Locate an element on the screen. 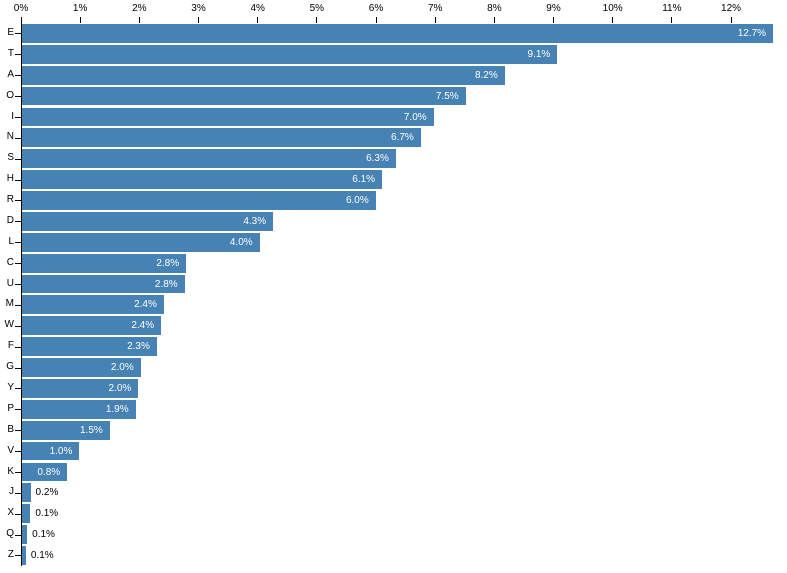  y-axis-tick-label: V is located at coordinates (10, 450).